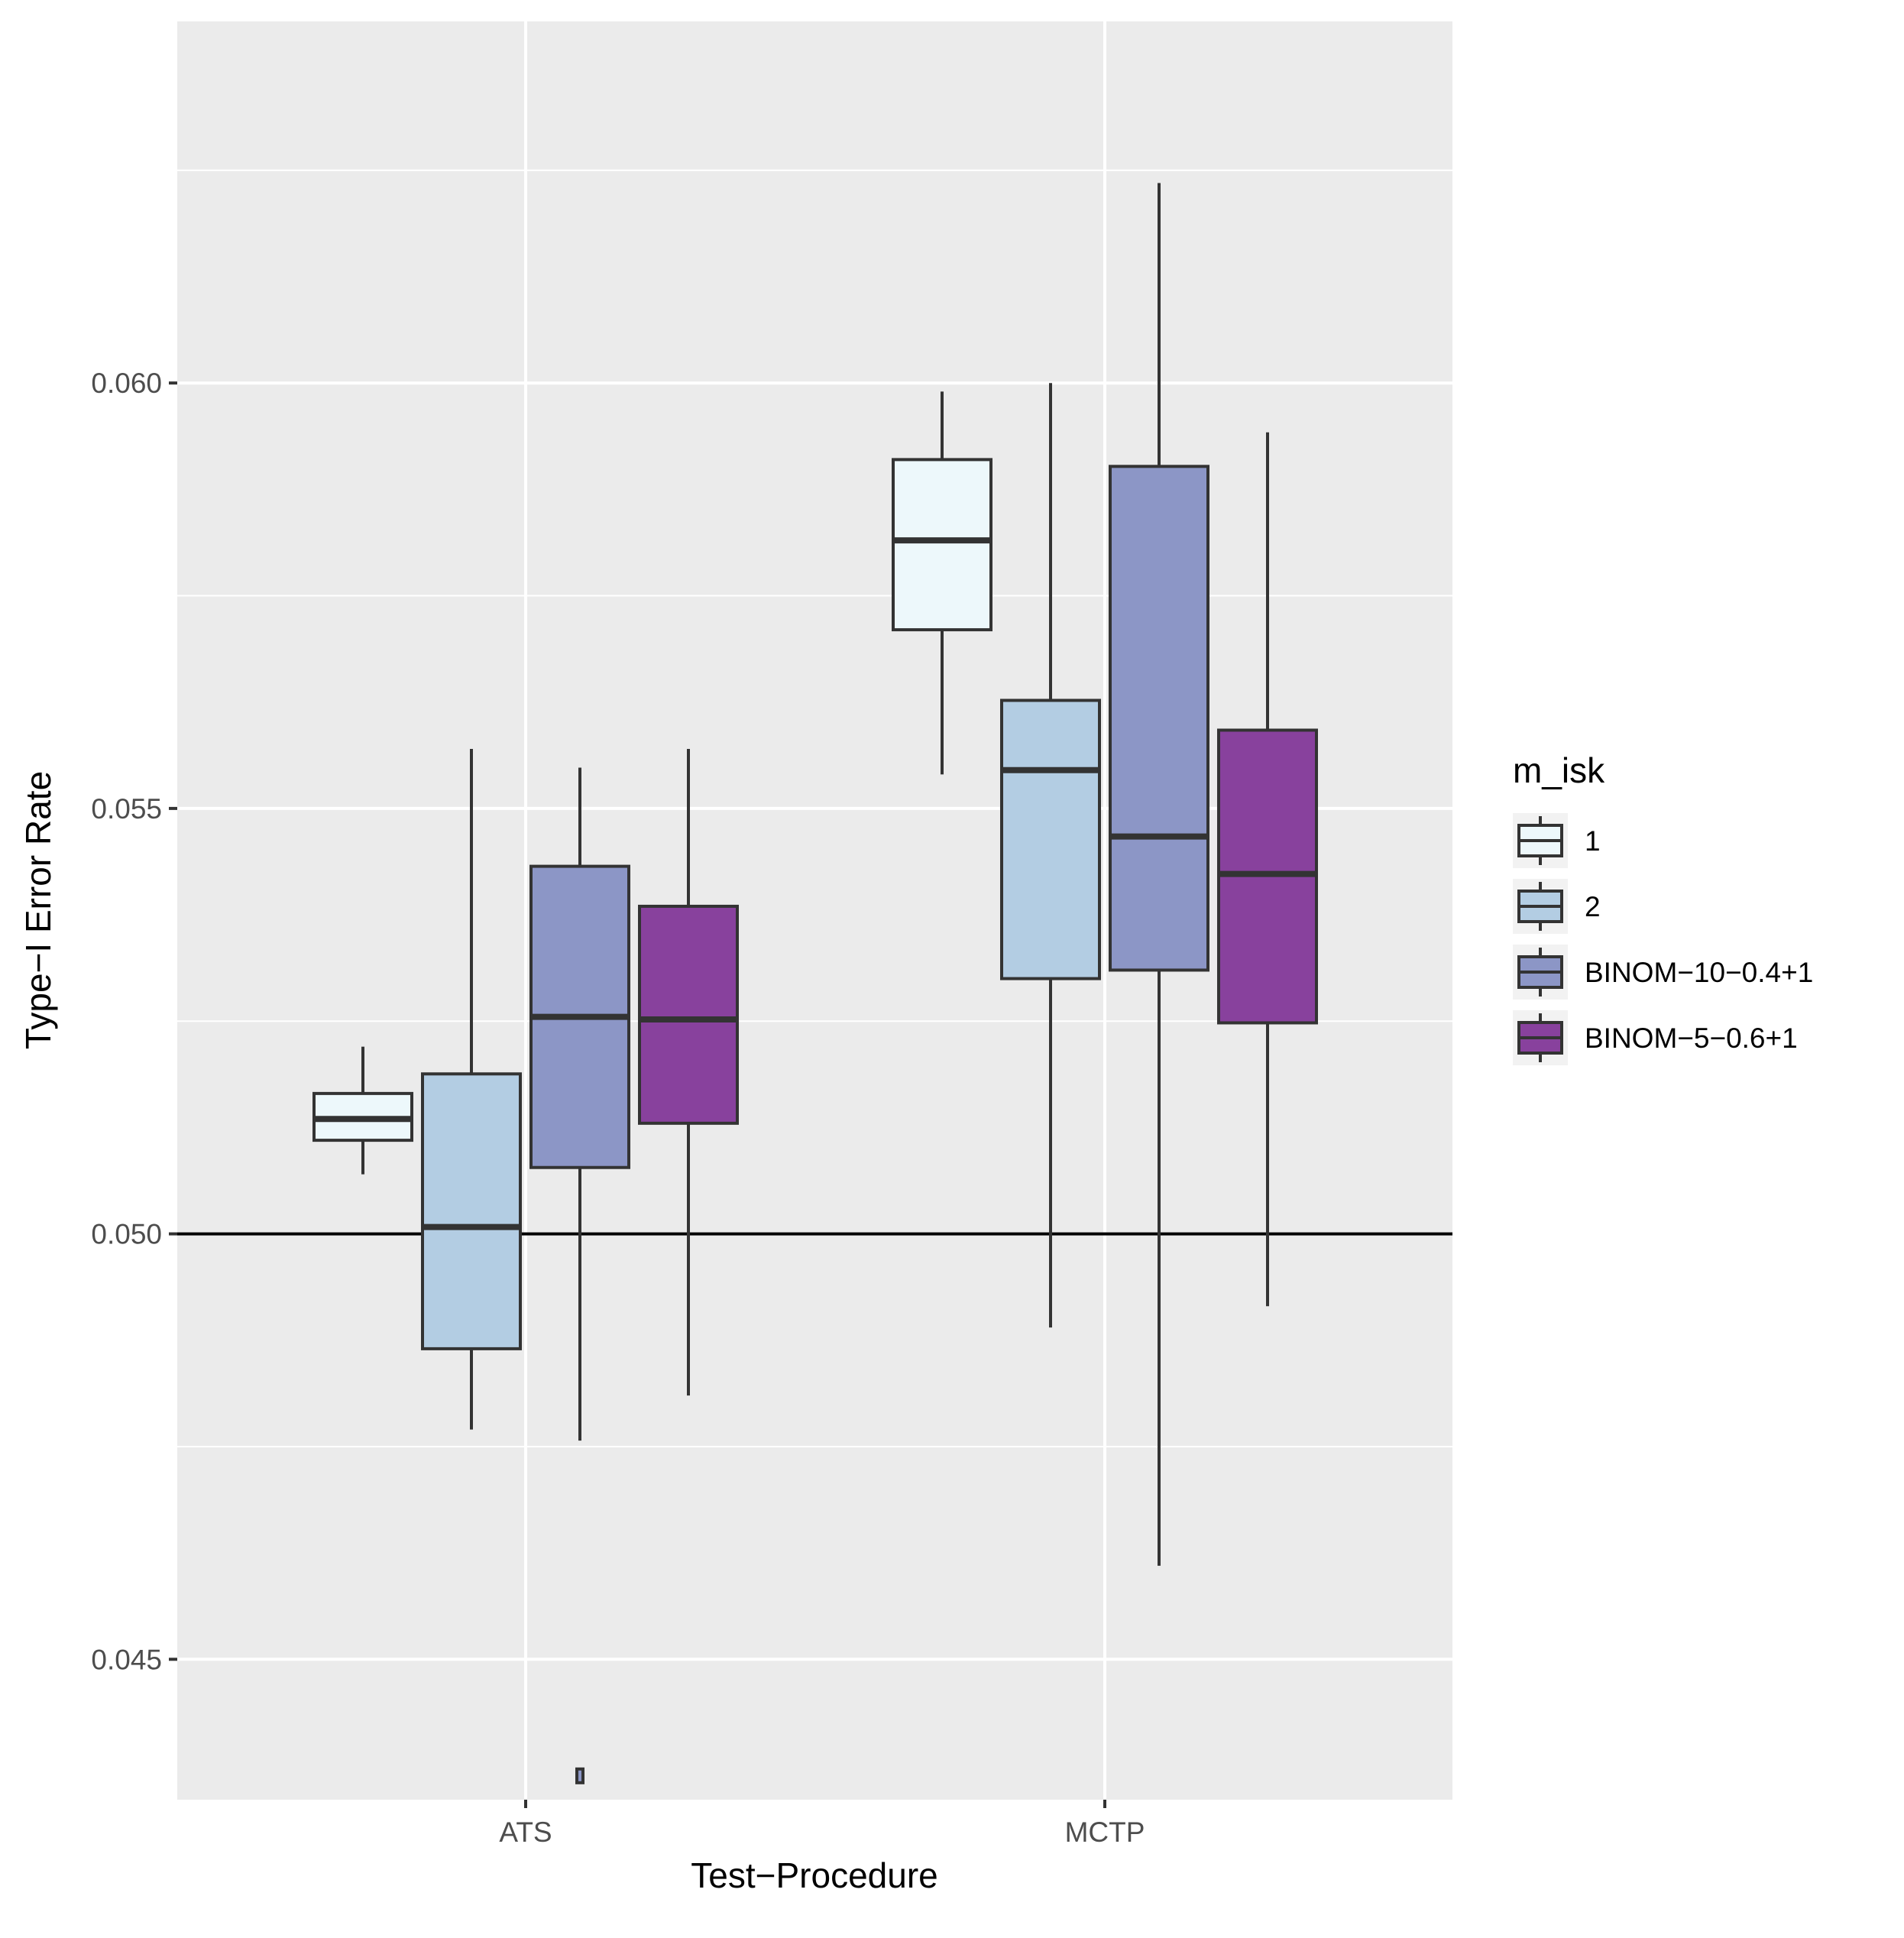  Describe the element at coordinates (579, 1776) in the screenshot. I see `outlier-point` at that location.